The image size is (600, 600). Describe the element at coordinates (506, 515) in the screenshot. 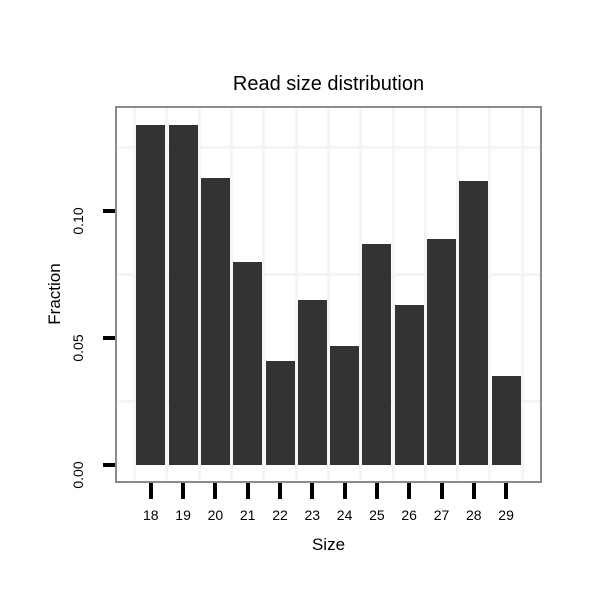

I see `x-tick-label: 29` at that location.